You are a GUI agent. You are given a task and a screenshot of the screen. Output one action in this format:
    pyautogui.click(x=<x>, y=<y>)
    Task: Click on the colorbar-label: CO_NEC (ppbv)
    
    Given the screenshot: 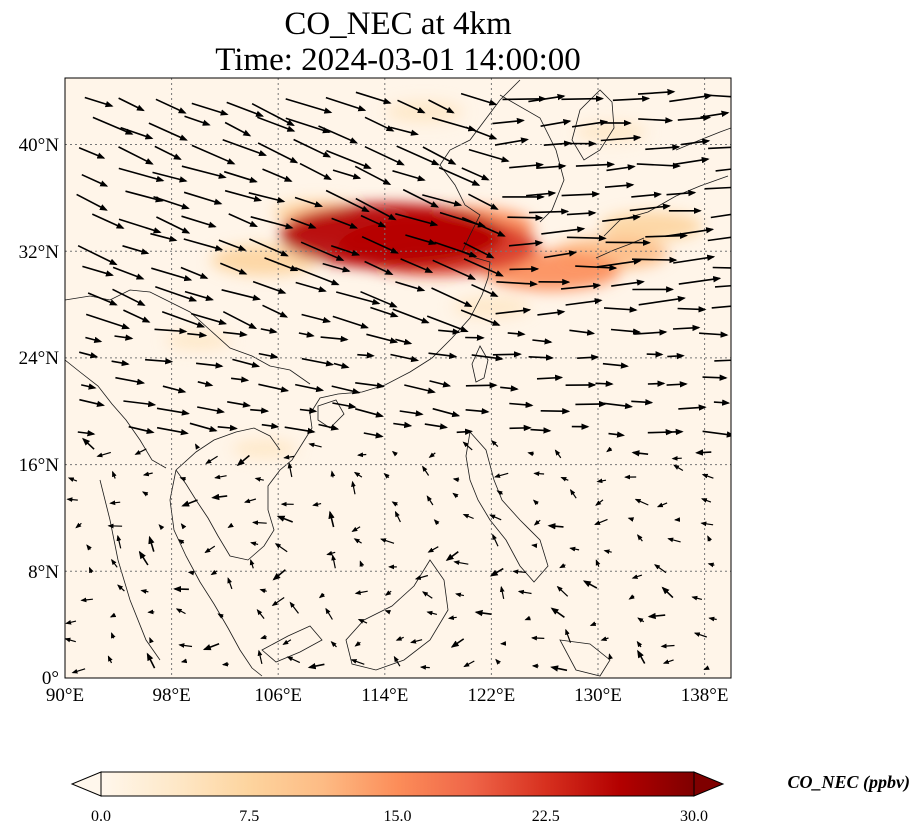 What is the action you would take?
    pyautogui.click(x=849, y=782)
    